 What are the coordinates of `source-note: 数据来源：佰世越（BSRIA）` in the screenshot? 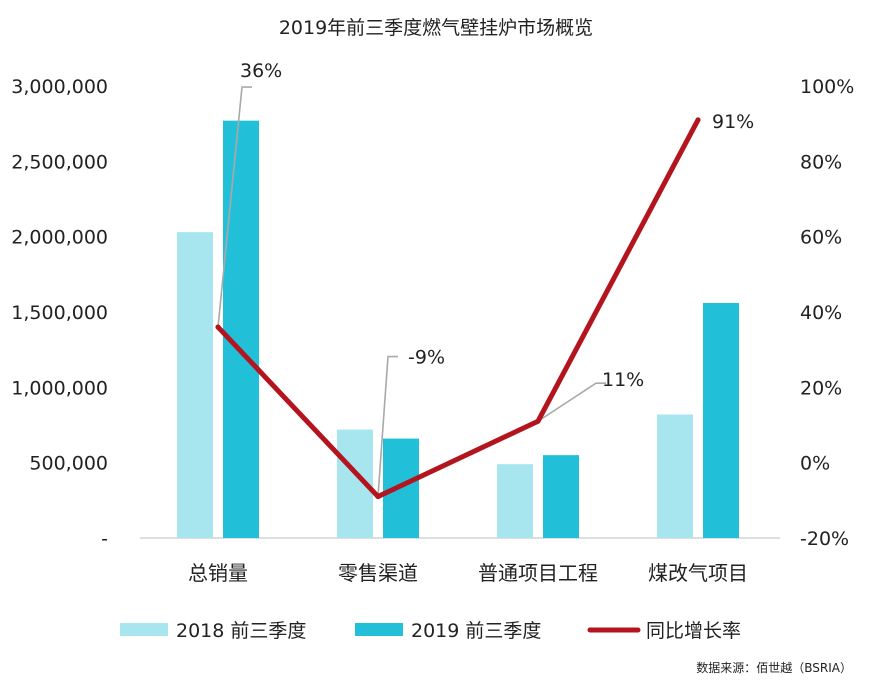 It's located at (774, 667).